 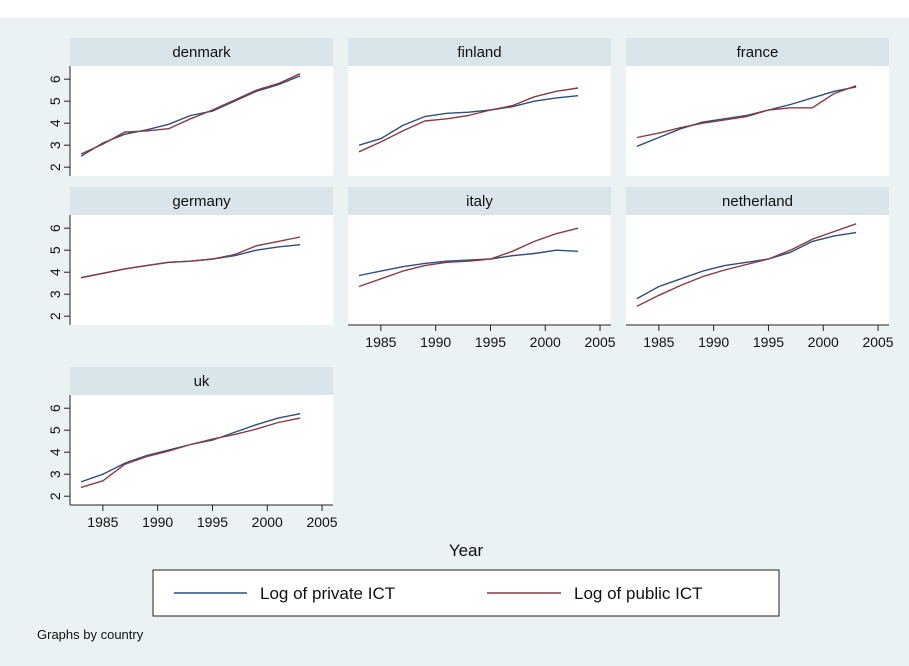 What do you see at coordinates (90, 634) in the screenshot?
I see `graphs-by-note: Graphs by country` at bounding box center [90, 634].